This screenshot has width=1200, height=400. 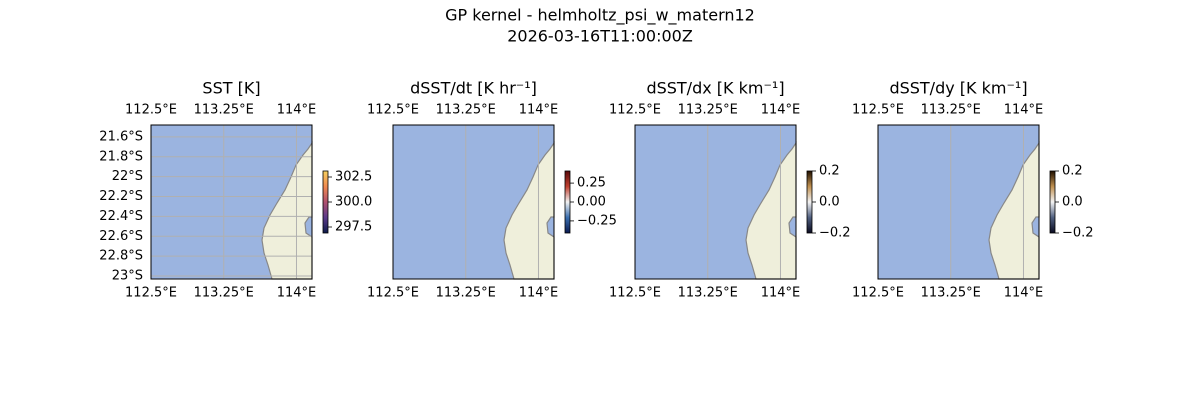 I want to click on panel-title: dSST/dt [K hr⁻¹], so click(x=473, y=88).